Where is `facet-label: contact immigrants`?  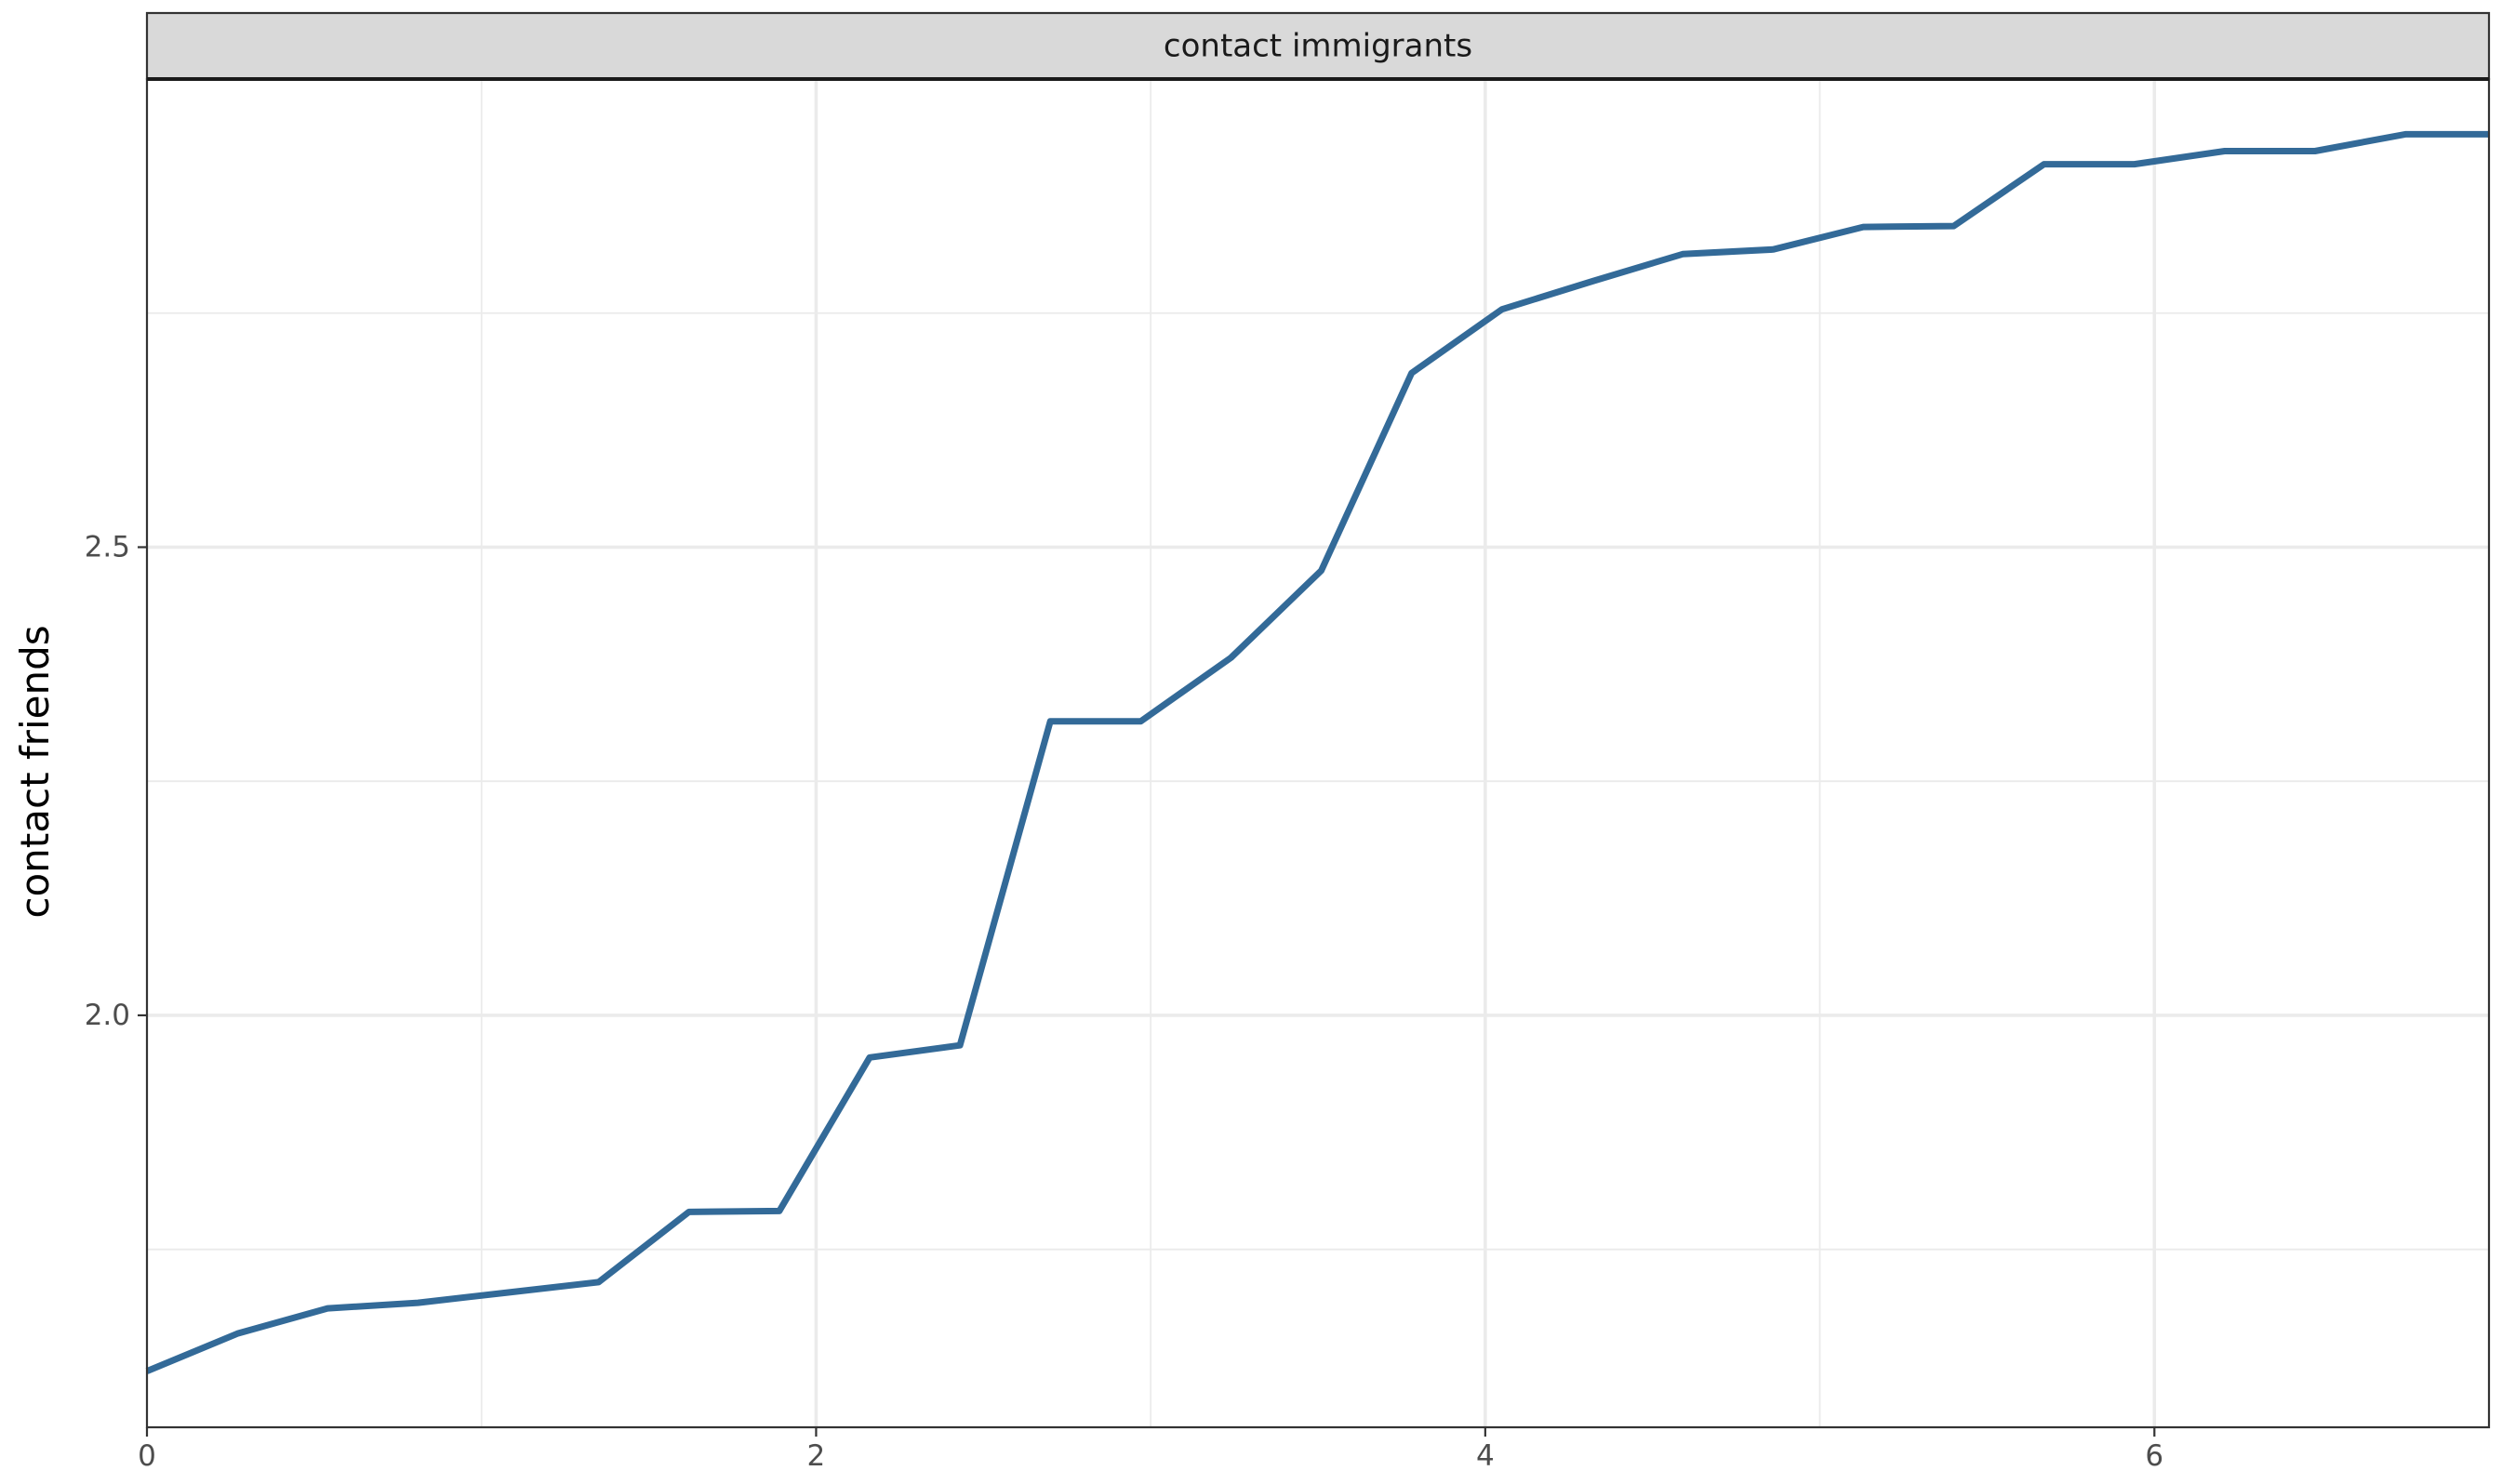
facet-label: contact immigrants is located at coordinates (1318, 46).